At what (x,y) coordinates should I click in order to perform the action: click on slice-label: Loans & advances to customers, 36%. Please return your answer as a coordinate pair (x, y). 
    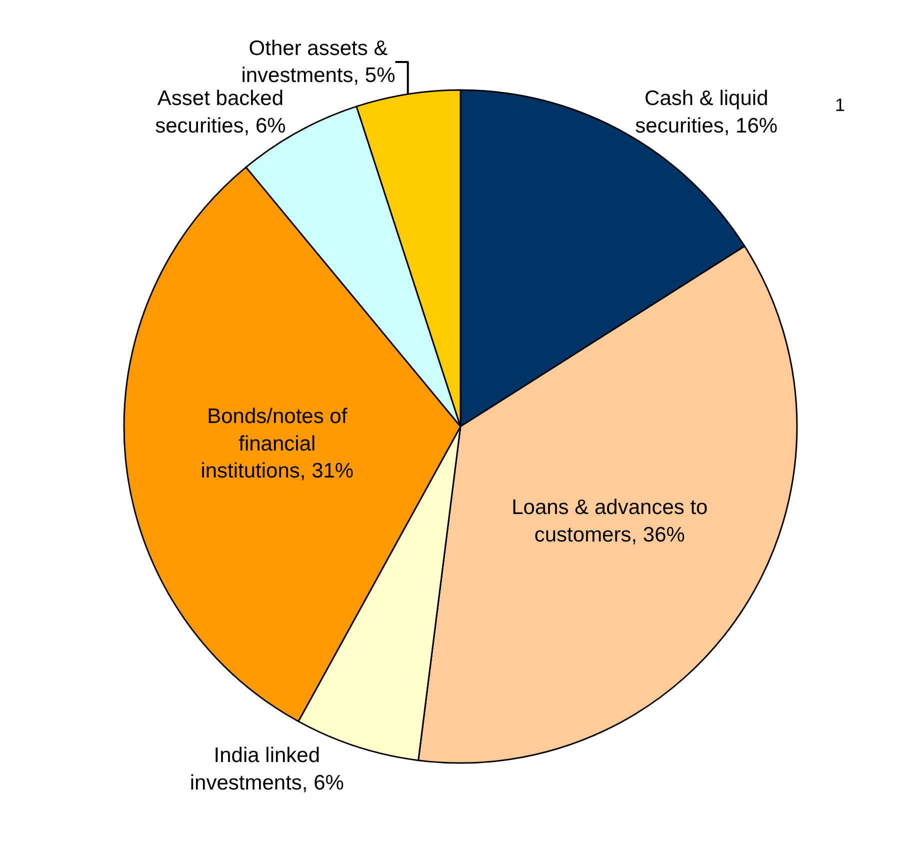
    Looking at the image, I should click on (610, 521).